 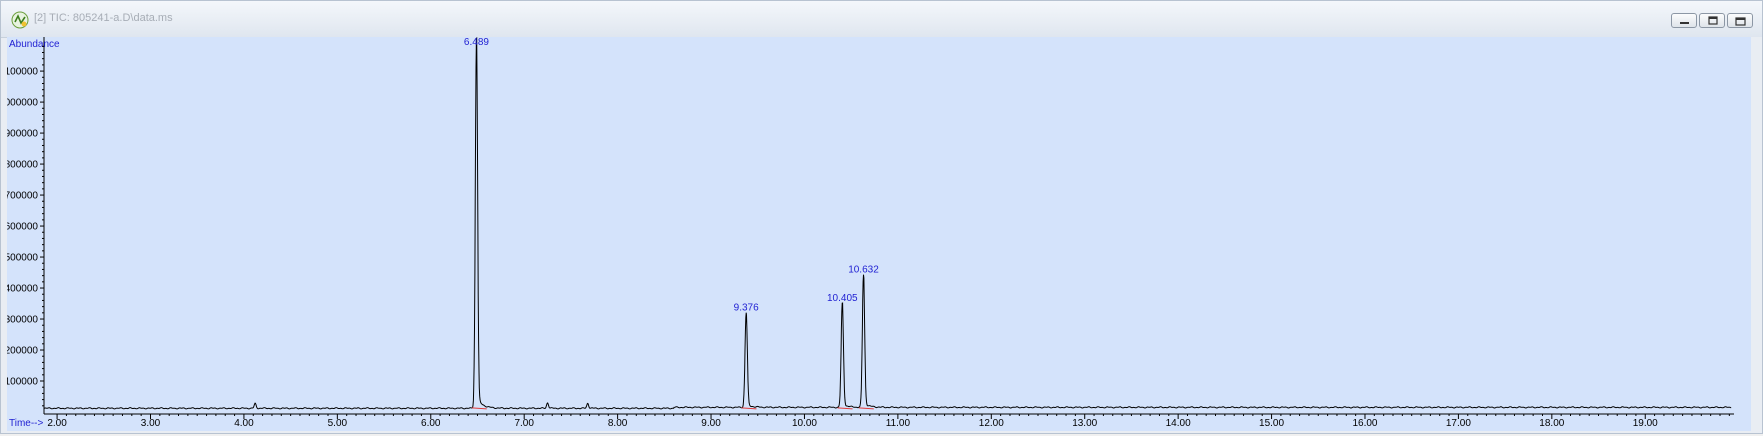 What do you see at coordinates (22, 382) in the screenshot?
I see `y-tick-label: 100000` at bounding box center [22, 382].